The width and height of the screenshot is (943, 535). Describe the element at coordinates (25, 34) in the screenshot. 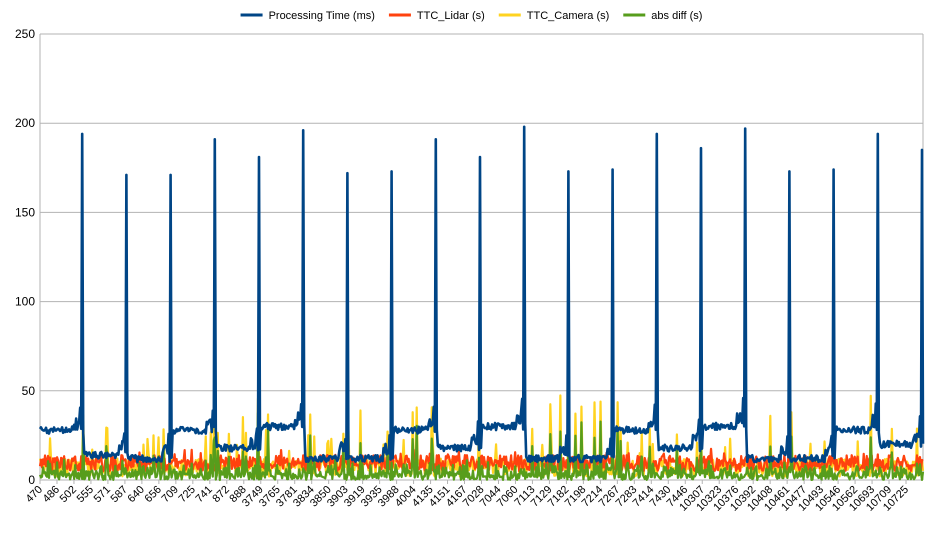

I see `y-tick-label: 250` at that location.